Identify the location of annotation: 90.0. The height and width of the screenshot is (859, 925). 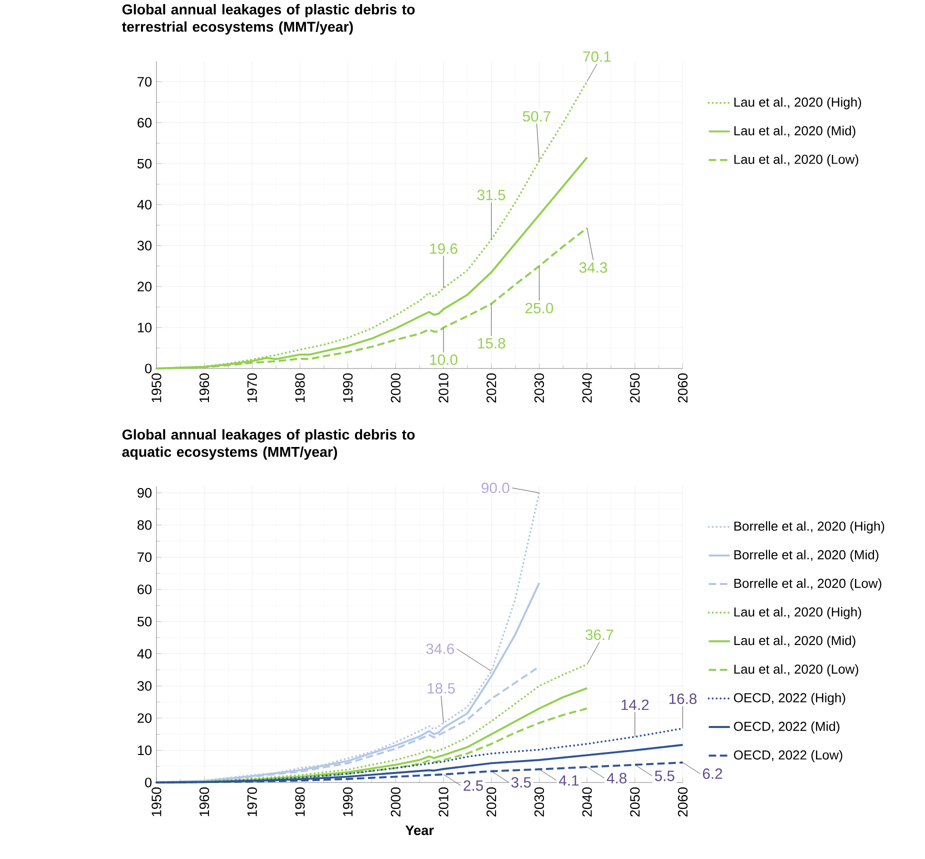
(496, 488).